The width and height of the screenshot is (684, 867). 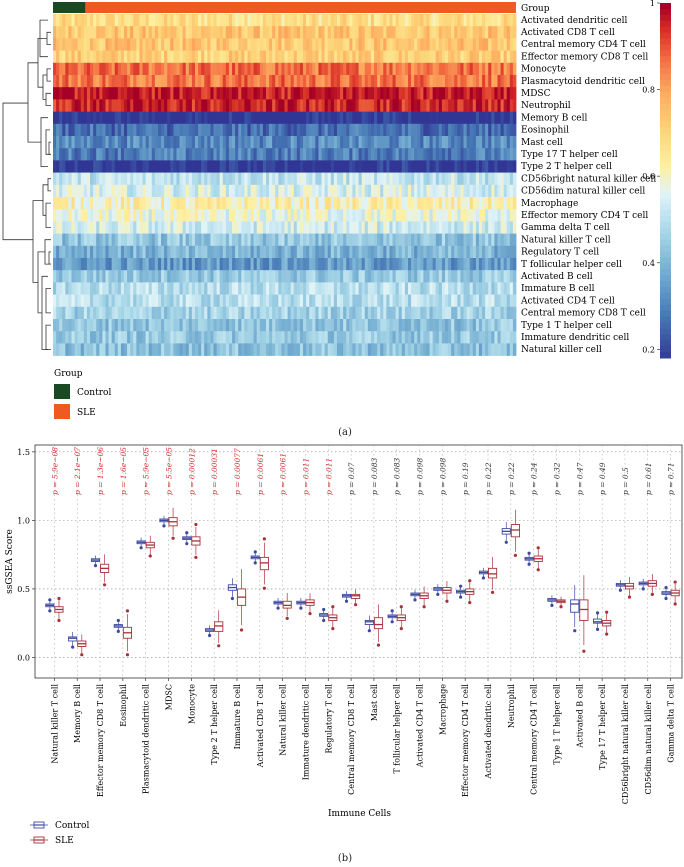 What do you see at coordinates (356, 596) in the screenshot?
I see `box` at bounding box center [356, 596].